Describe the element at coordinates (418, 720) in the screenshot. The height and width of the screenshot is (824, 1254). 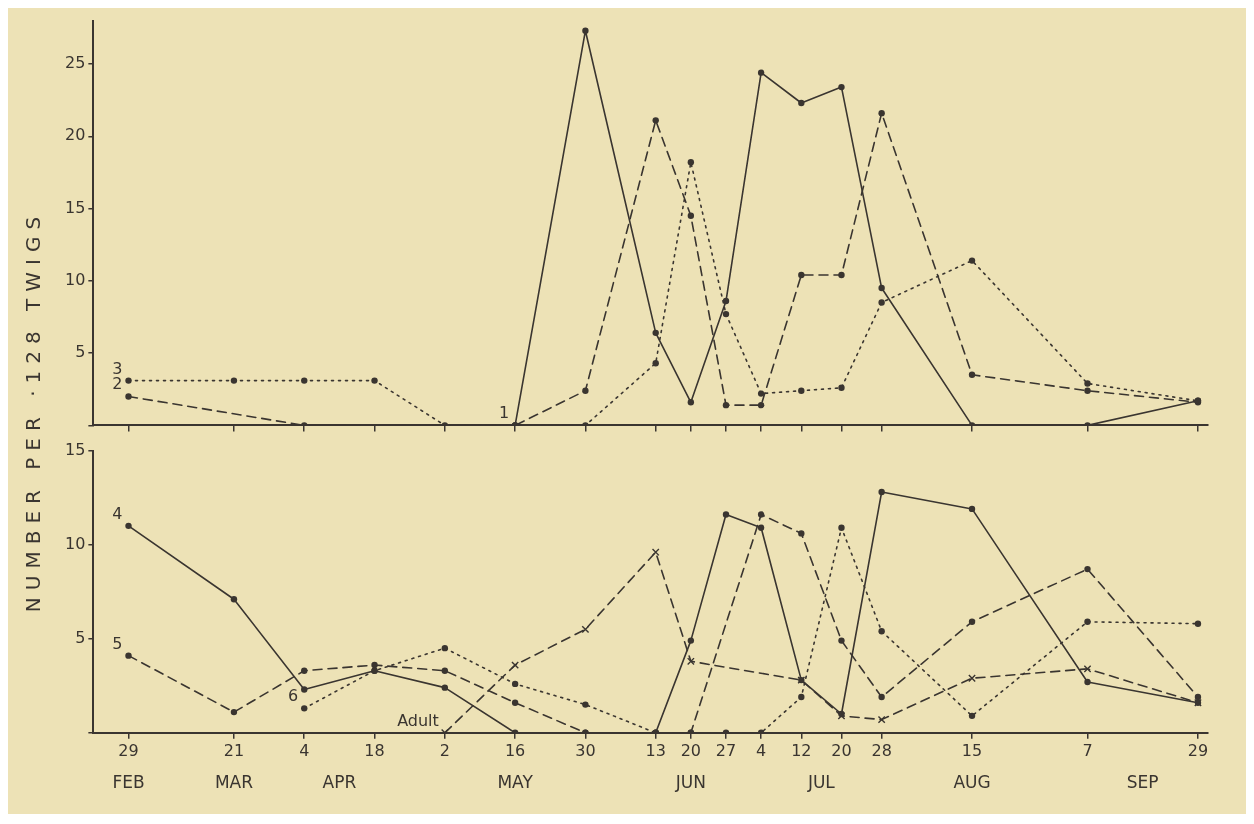
I see `series-label: Adult` at that location.